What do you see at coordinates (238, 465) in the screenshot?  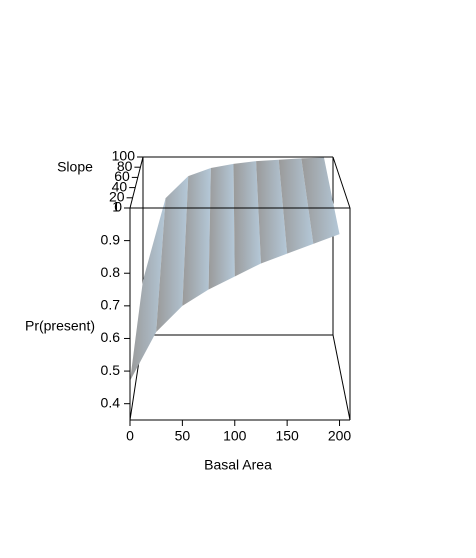 I see `x-axis-title: Basal Area` at bounding box center [238, 465].